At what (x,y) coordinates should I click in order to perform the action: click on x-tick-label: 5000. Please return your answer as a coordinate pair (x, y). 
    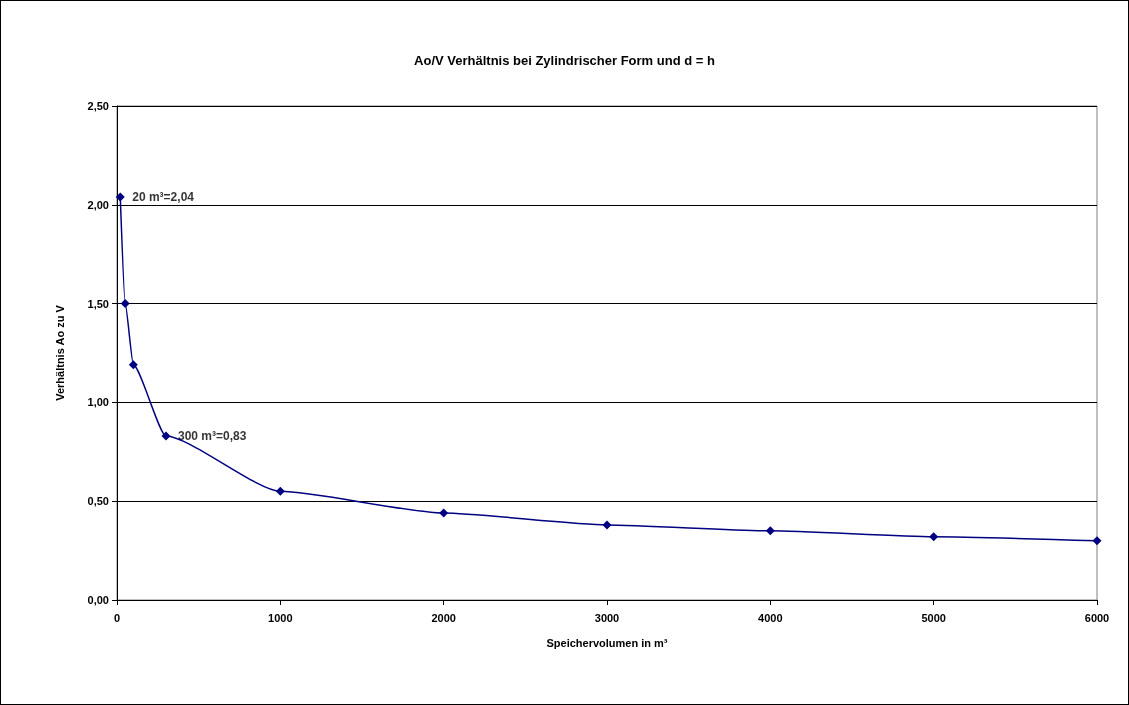
    Looking at the image, I should click on (933, 617).